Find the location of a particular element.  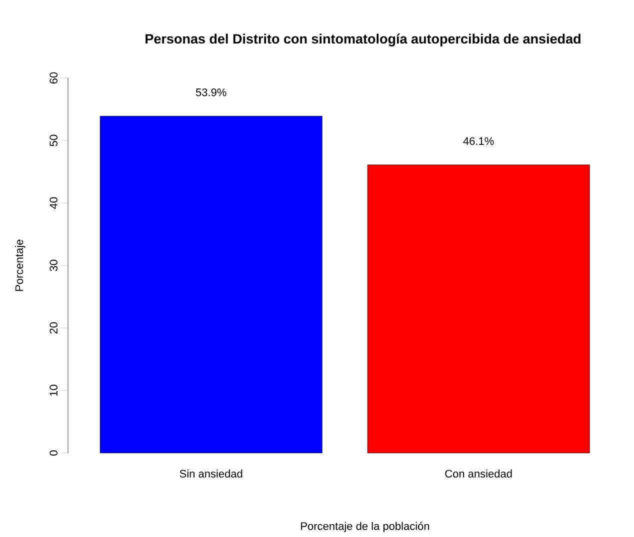

data-label: 46.1% is located at coordinates (478, 141).